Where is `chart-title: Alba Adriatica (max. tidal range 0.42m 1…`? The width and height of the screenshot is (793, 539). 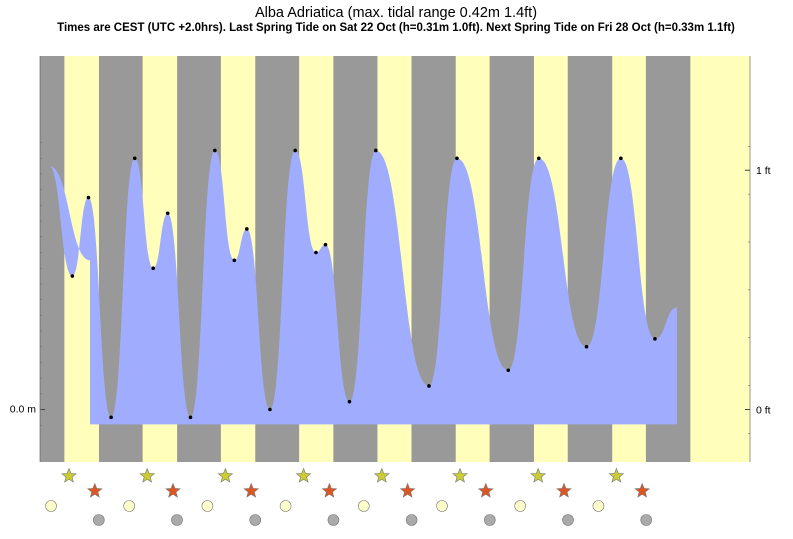 chart-title: Alba Adriatica (max. tidal range 0.42m 1… is located at coordinates (396, 13).